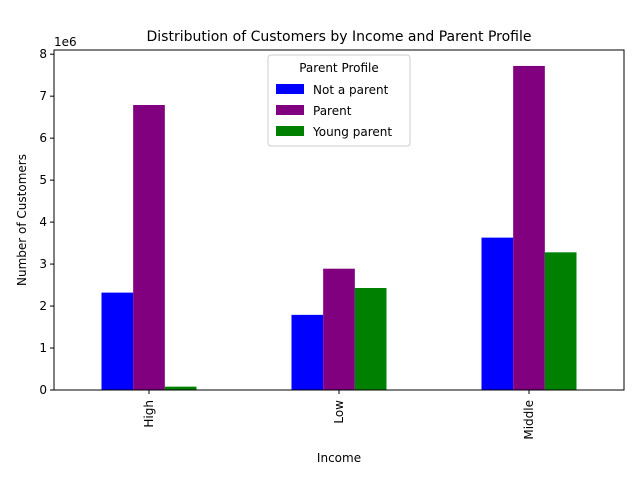 The height and width of the screenshot is (484, 640). What do you see at coordinates (43, 96) in the screenshot?
I see `y-tick-label: 7` at bounding box center [43, 96].